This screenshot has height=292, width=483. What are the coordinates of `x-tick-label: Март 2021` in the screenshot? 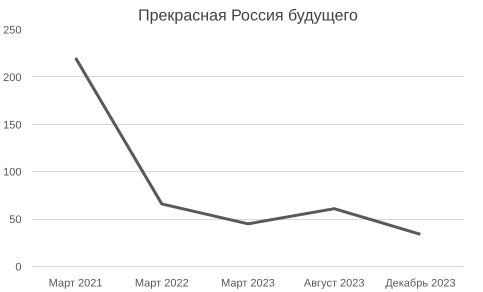 It's located at (75, 284).